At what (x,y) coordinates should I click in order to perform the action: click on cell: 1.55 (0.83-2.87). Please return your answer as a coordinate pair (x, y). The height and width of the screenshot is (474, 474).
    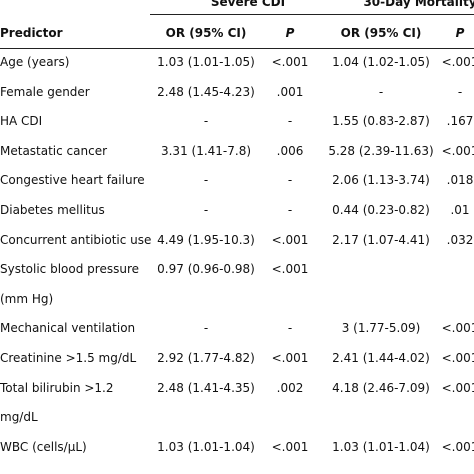
    Looking at the image, I should click on (381, 121).